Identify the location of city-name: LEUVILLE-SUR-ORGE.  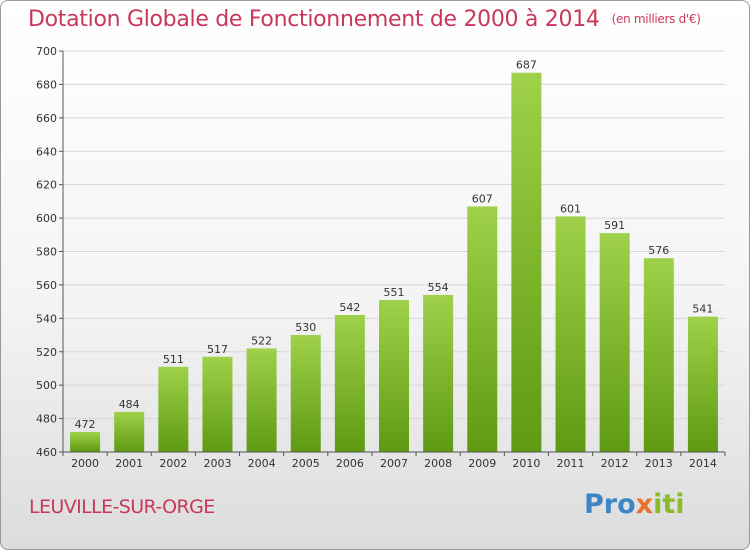
(122, 507).